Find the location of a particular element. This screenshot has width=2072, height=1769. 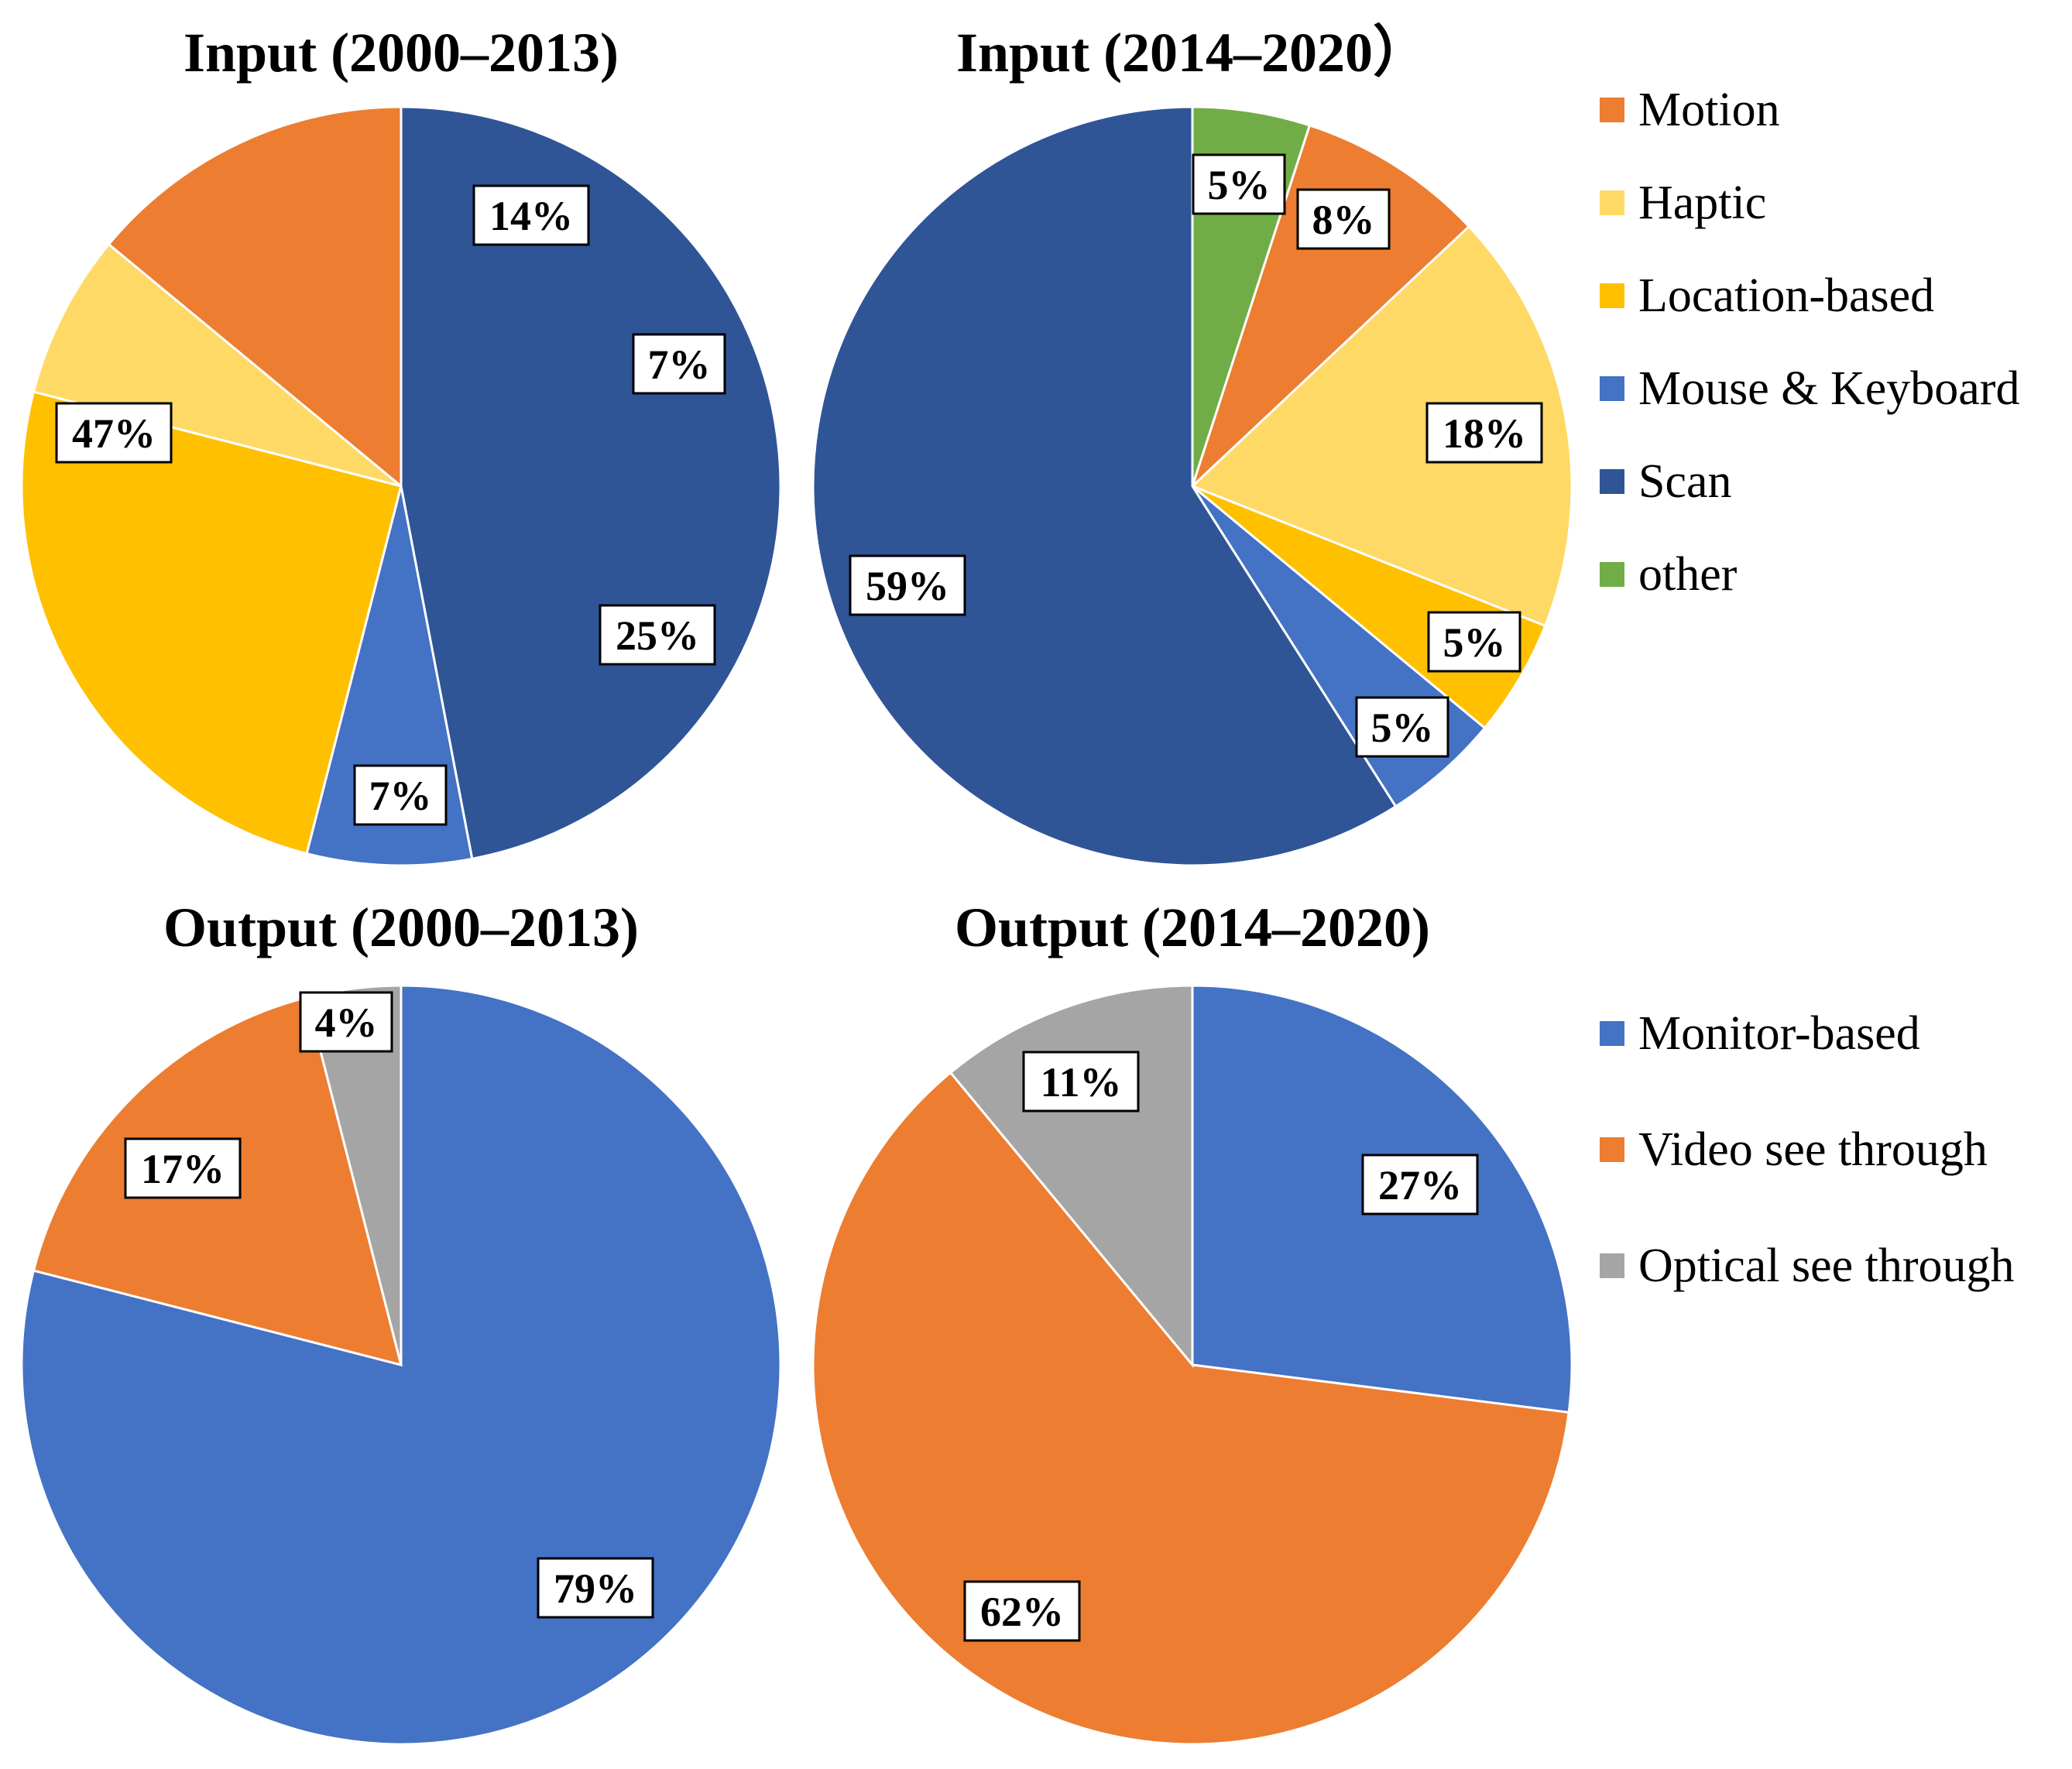

data-label-text: 14% is located at coordinates (531, 216).